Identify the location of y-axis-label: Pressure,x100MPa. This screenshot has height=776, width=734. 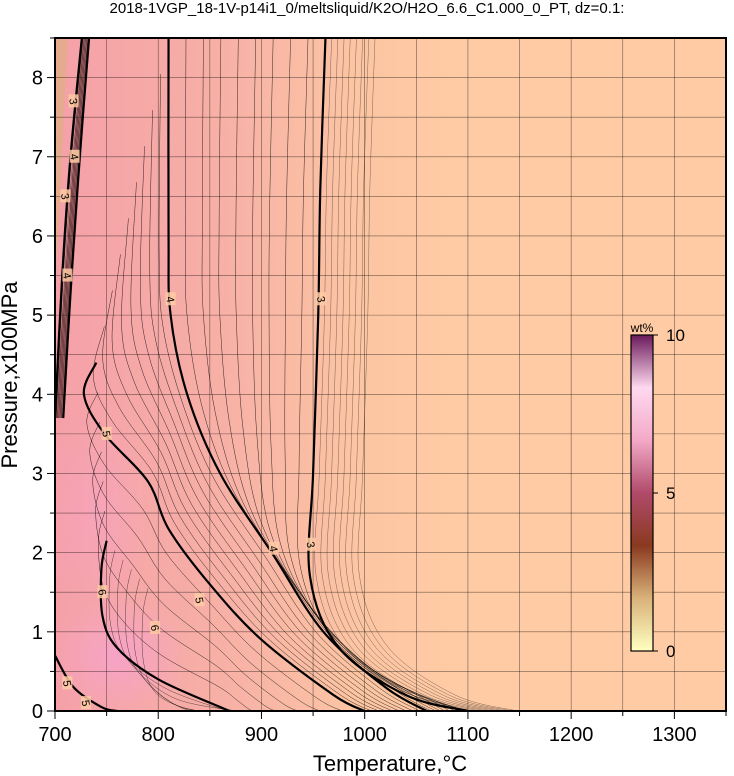
(11, 375).